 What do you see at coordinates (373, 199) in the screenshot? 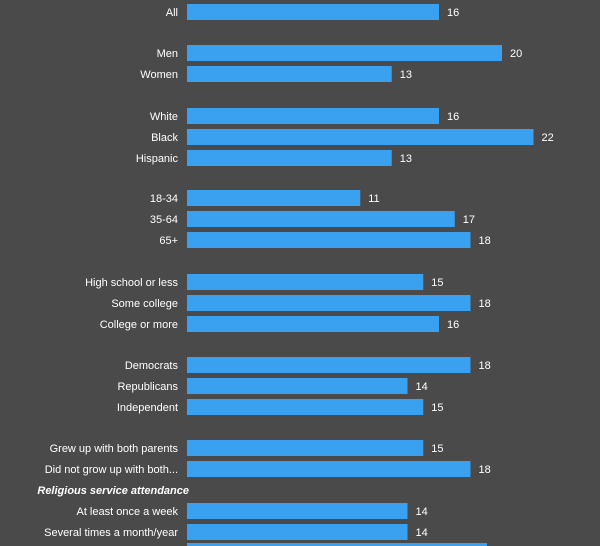
I see `value-label: 11` at bounding box center [373, 199].